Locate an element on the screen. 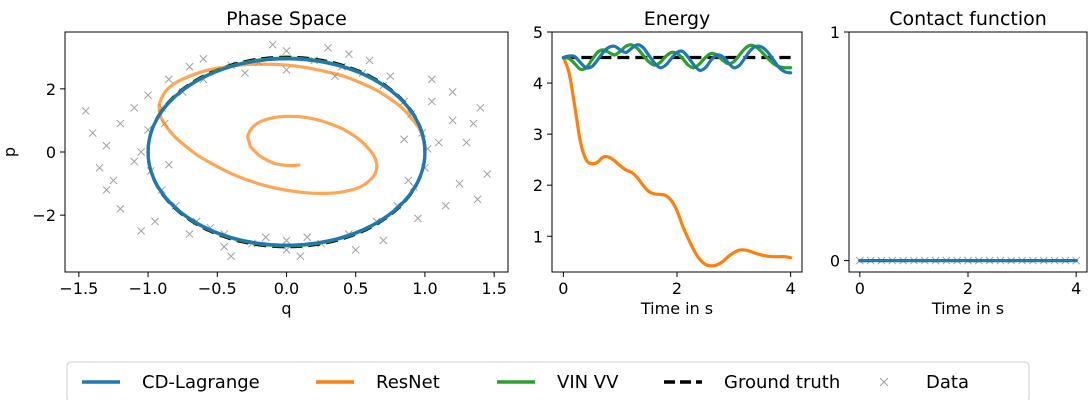  phase-space-series-cd-lagrange is located at coordinates (286, 152).